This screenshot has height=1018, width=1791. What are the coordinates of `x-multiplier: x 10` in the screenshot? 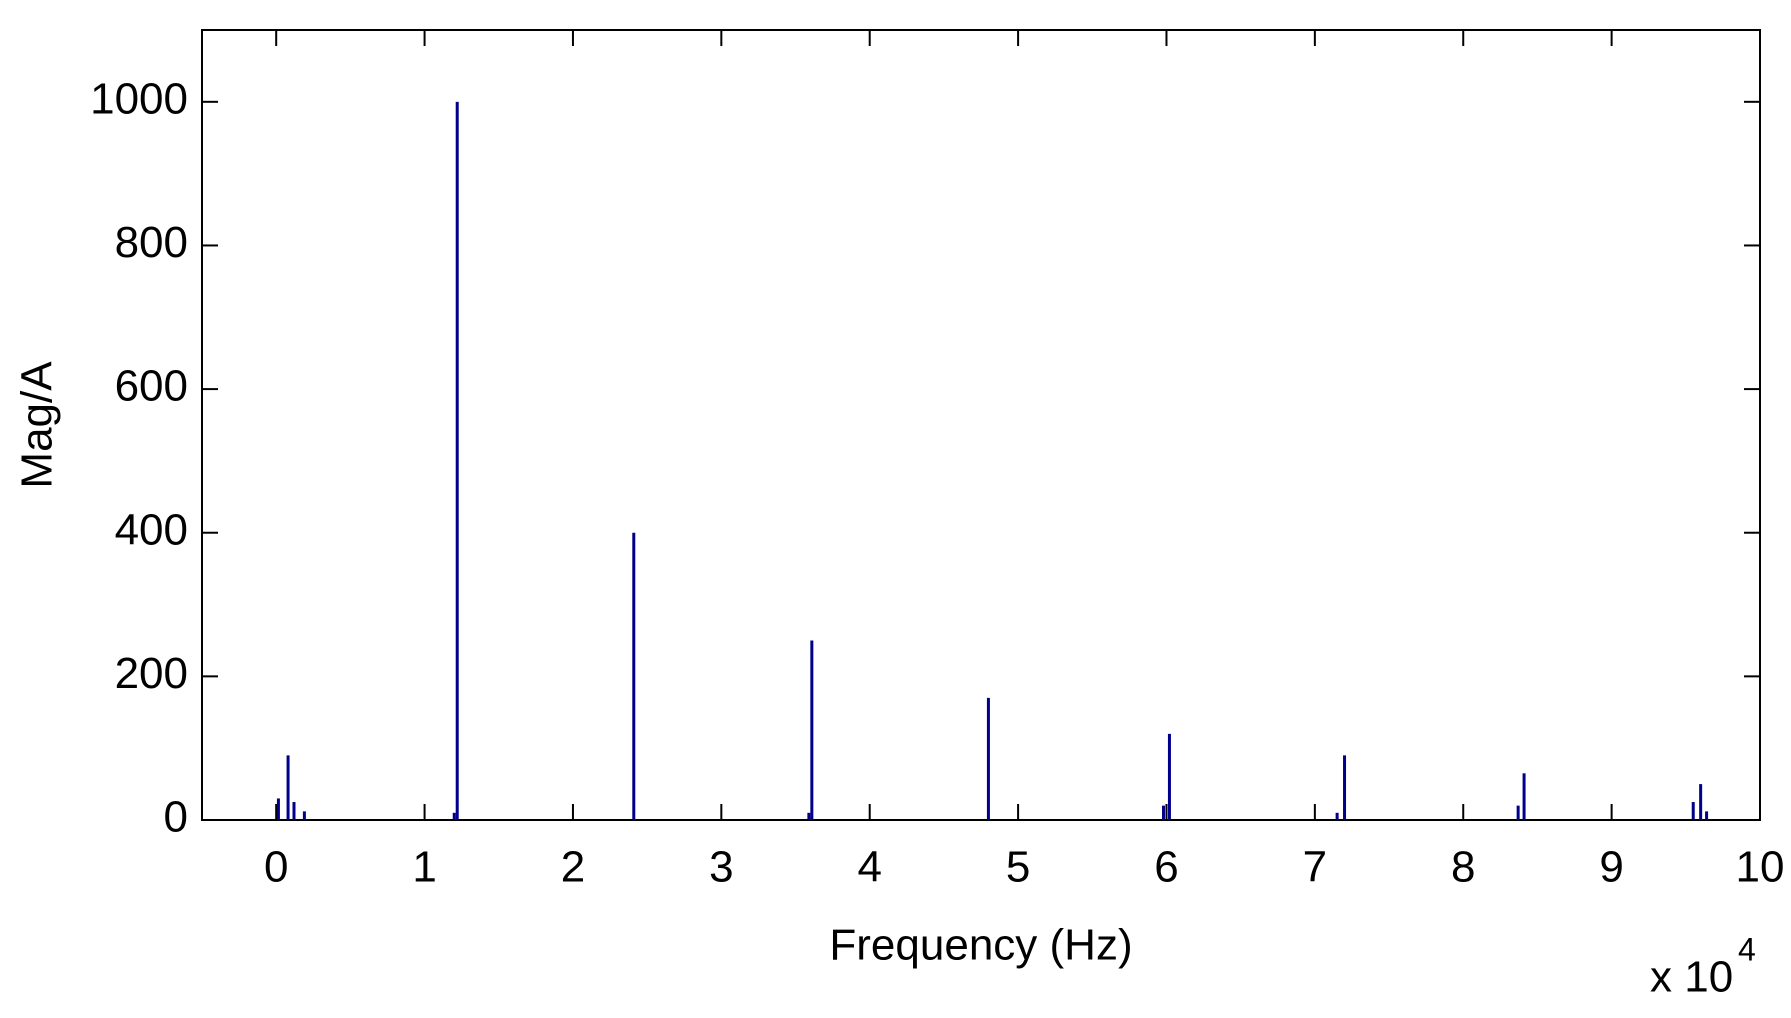 It's located at (1691, 977).